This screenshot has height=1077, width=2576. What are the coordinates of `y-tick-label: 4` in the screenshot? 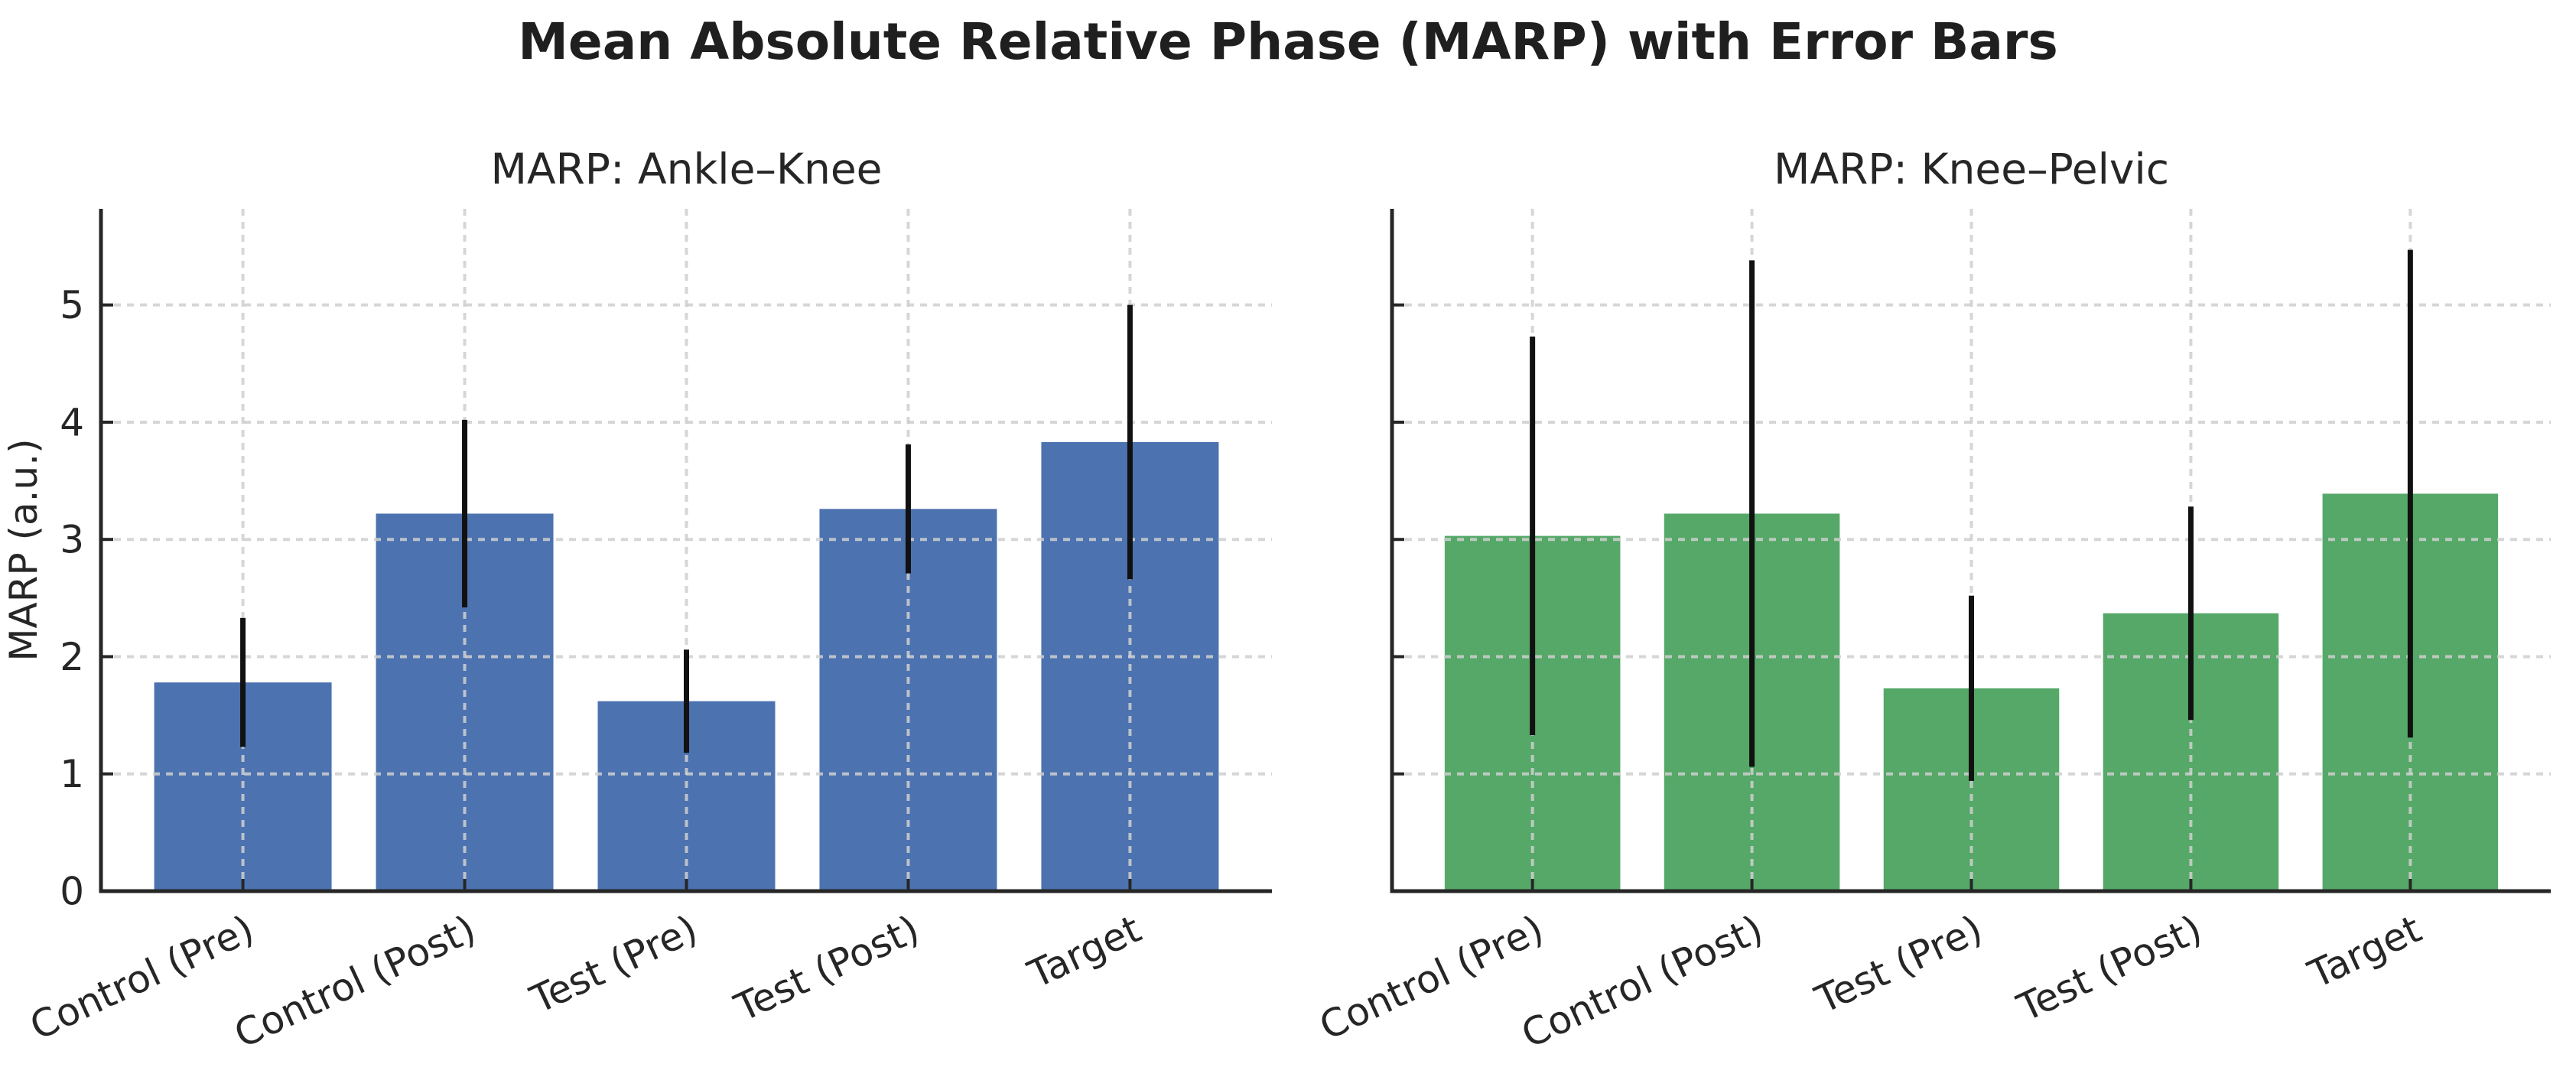 It's located at (72, 422).